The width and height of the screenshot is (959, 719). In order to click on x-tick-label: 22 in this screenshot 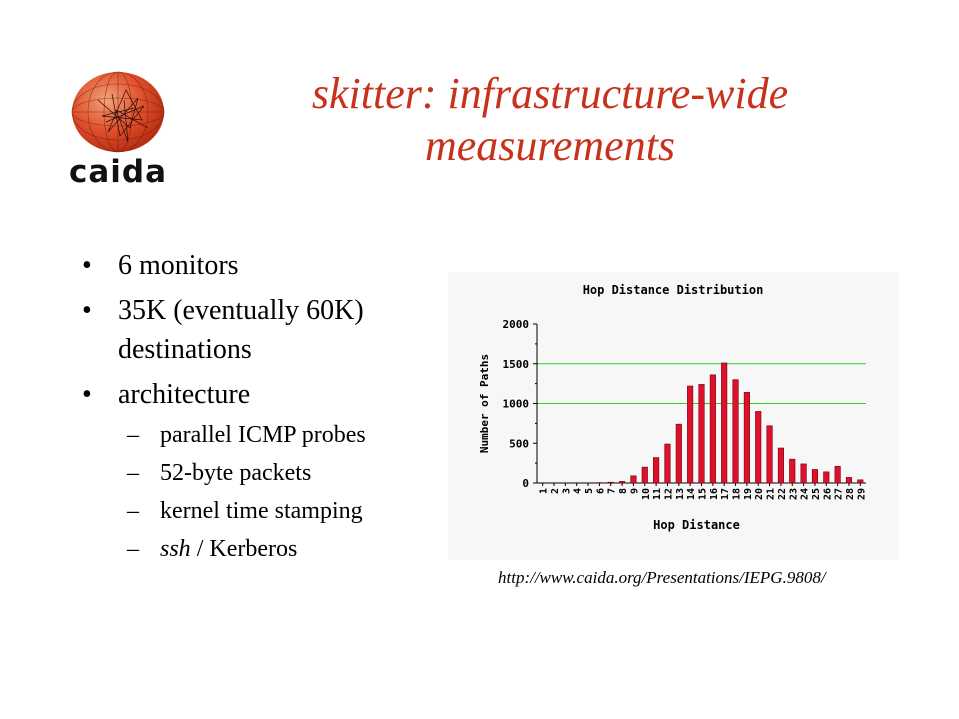, I will do `click(782, 494)`.